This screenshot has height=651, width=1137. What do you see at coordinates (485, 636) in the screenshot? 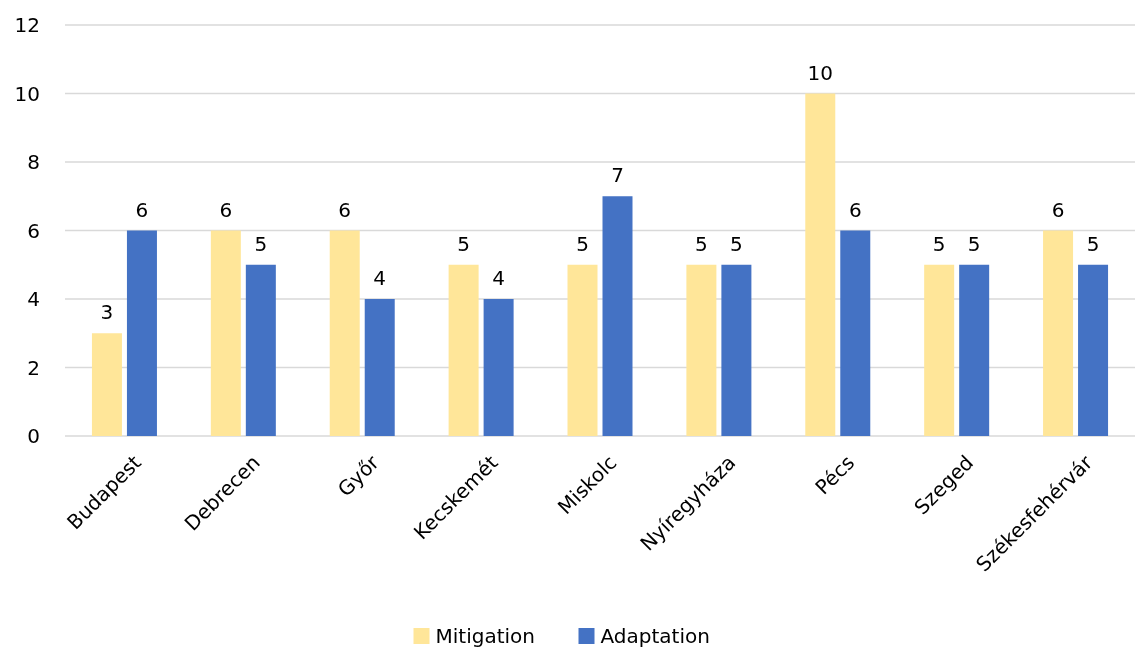
I see `legend-label: Mitigation` at bounding box center [485, 636].